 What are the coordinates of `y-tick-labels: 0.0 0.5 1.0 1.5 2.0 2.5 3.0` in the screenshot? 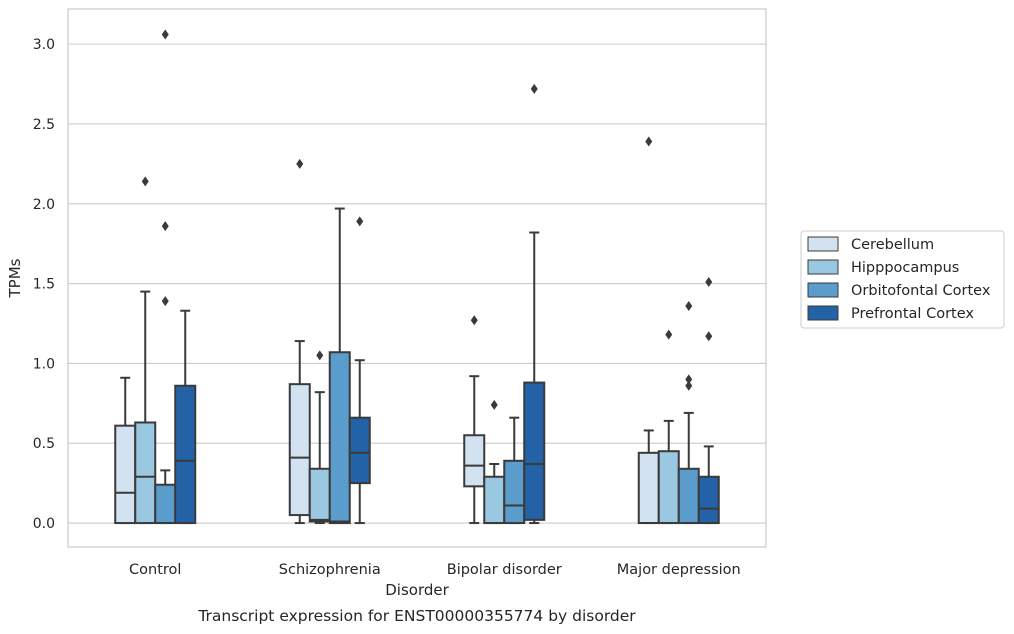 It's located at (44, 284).